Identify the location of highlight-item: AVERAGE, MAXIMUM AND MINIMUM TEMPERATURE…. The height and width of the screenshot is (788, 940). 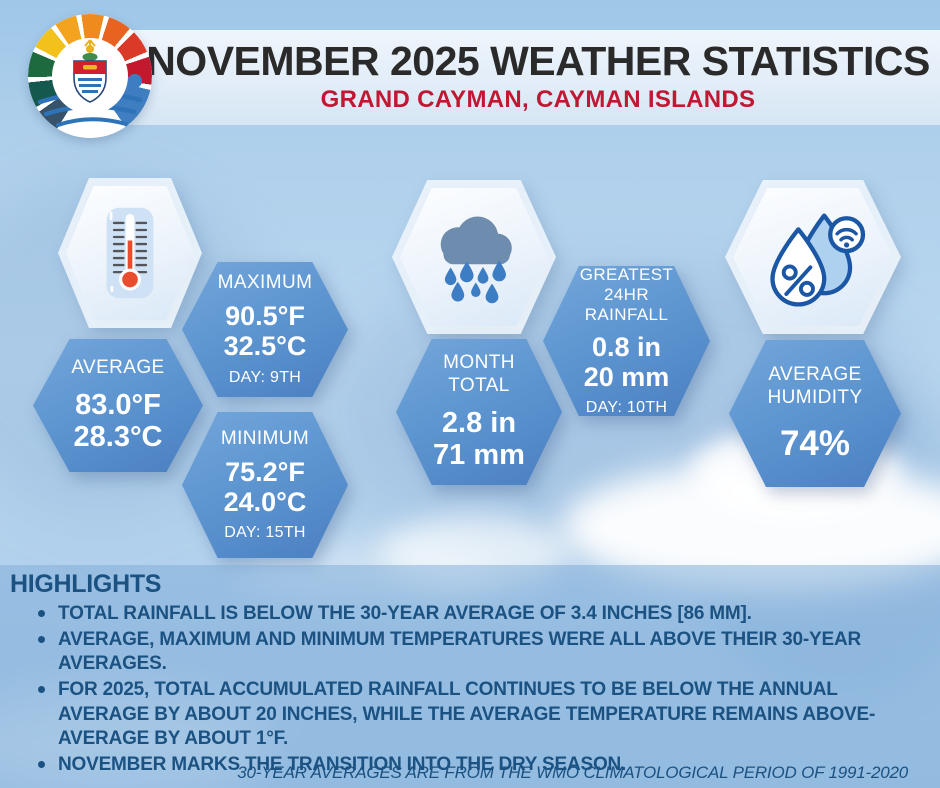
(478, 652).